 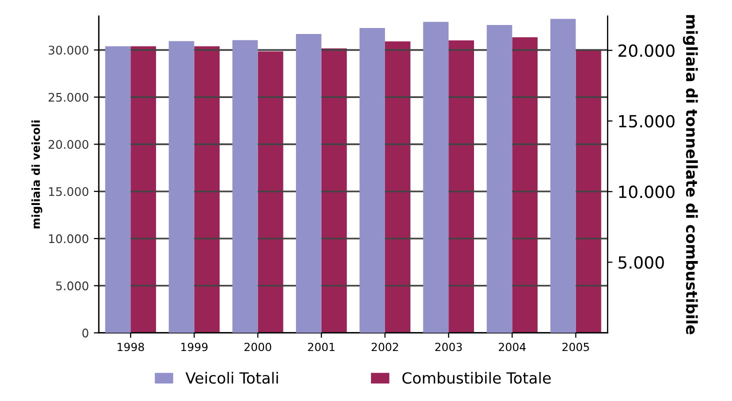 I want to click on y-tick-label: 20.000, so click(x=68, y=144).